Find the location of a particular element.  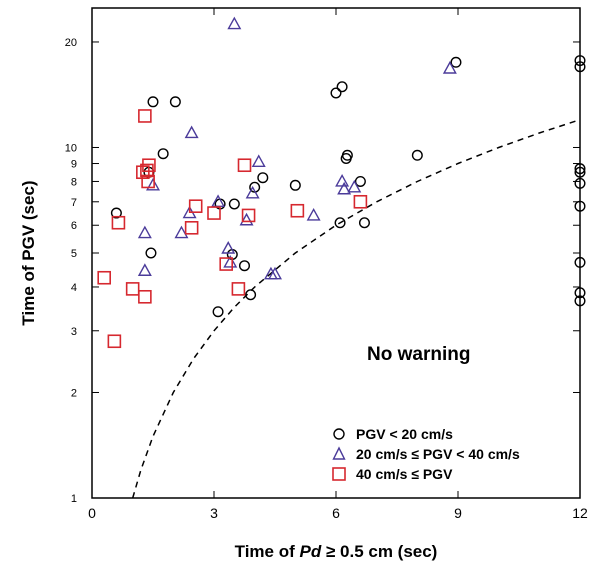

legend-label: 20 cm/s ≤ PGV < 40 cm/s is located at coordinates (438, 454).